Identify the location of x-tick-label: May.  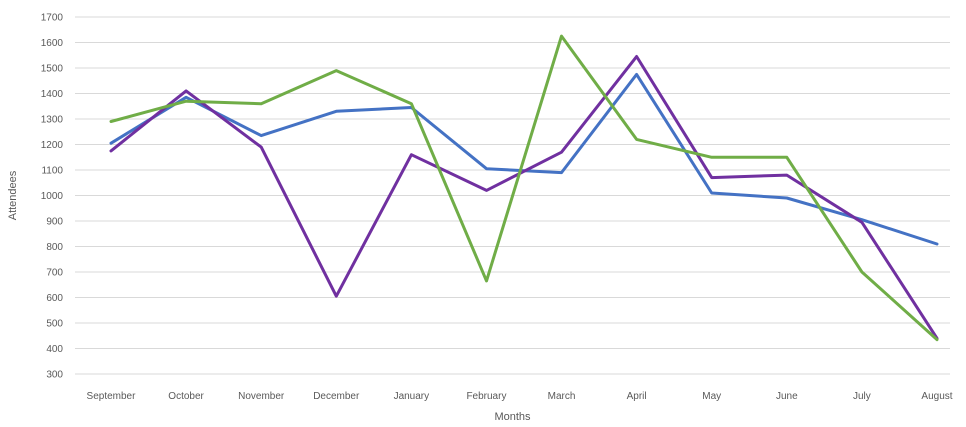
(711, 396).